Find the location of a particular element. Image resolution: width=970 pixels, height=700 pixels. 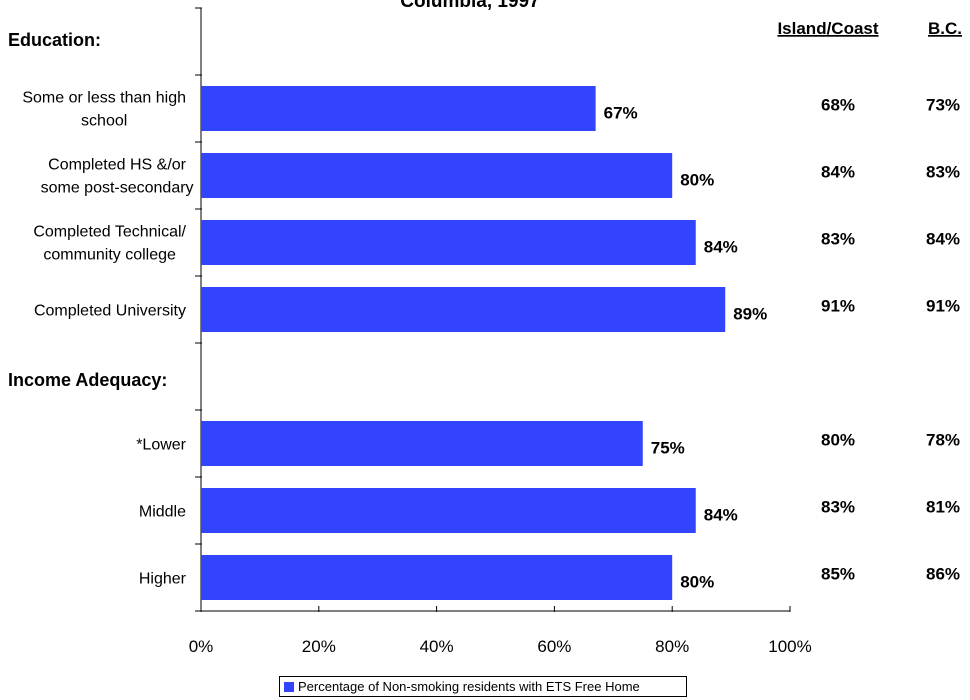

island-coast-value: 91% is located at coordinates (838, 306).